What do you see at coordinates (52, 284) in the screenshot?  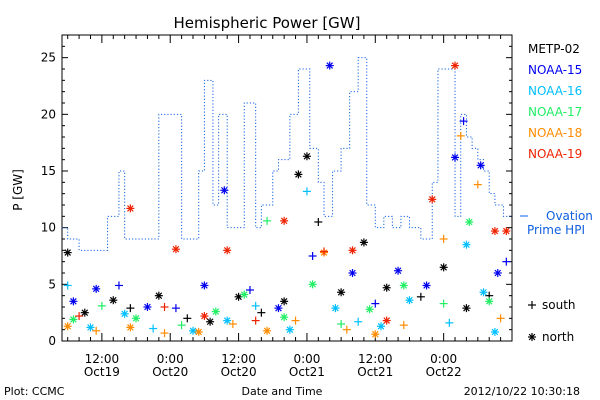 I see `y-tick-label: 5` at bounding box center [52, 284].